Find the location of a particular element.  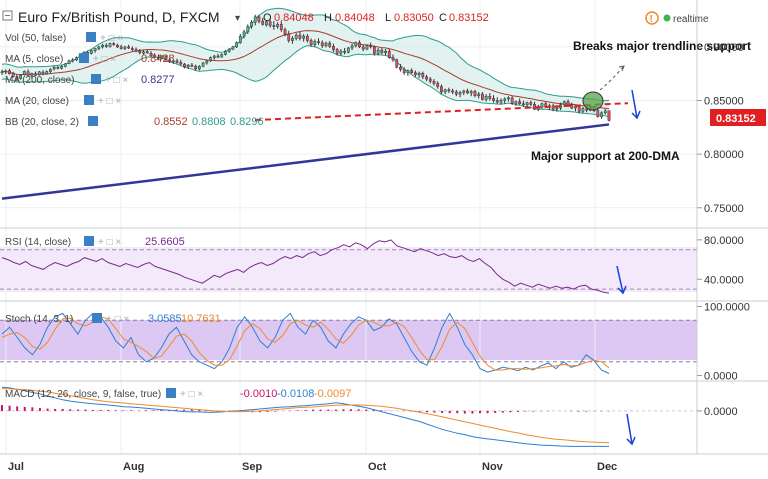

stoch-k-line is located at coordinates (305, 343).